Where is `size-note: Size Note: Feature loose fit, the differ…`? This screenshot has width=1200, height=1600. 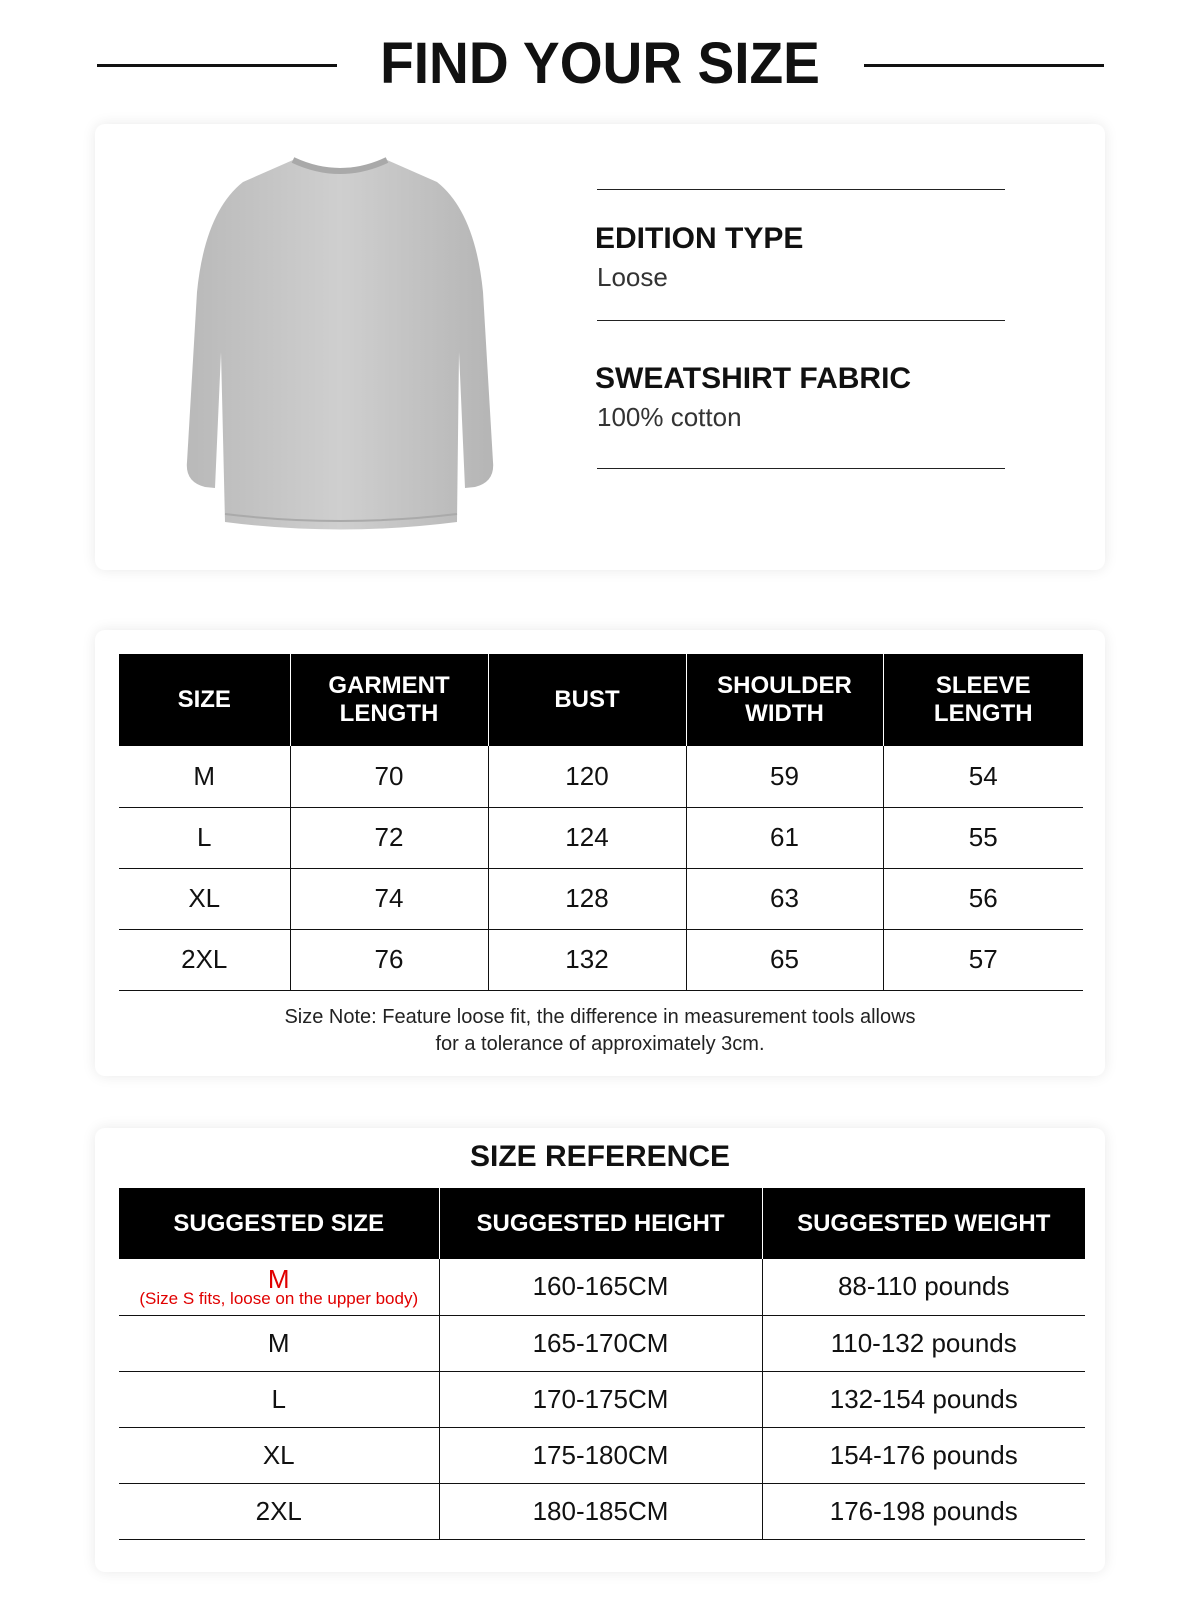 size-note: Size Note: Feature loose fit, the differ… is located at coordinates (600, 1031).